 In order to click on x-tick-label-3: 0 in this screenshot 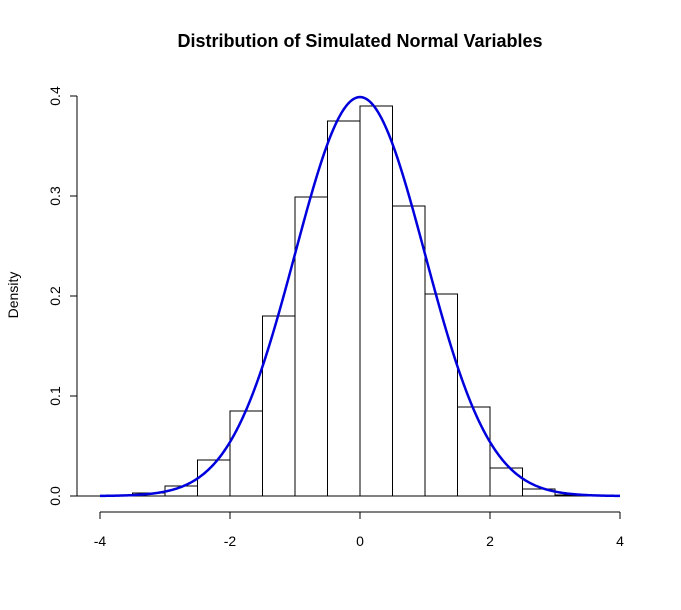, I will do `click(360, 541)`.